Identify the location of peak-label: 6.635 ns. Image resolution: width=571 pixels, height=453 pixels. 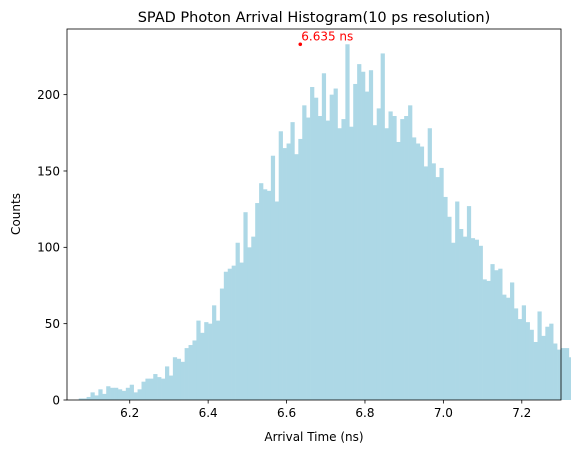
(327, 36).